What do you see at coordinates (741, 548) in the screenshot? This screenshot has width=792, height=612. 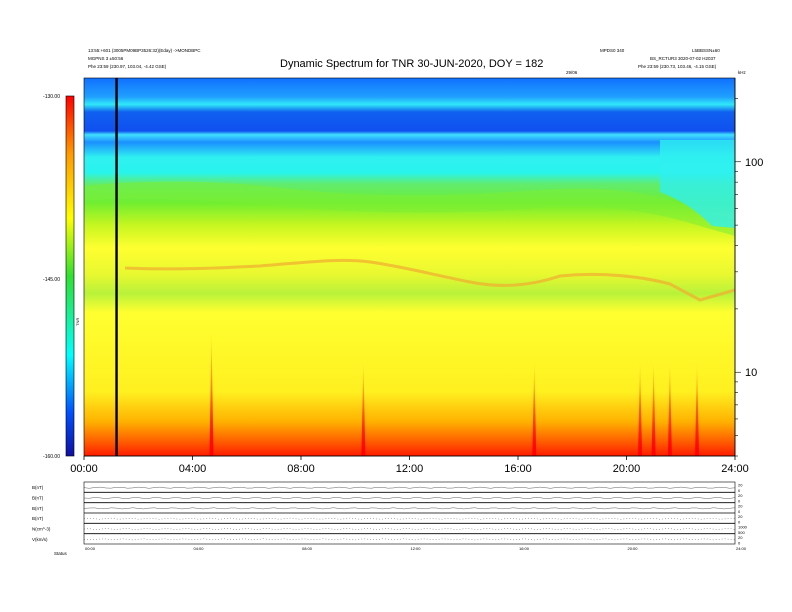 I see `lower-x-tick-label: 24:00` at bounding box center [741, 548].